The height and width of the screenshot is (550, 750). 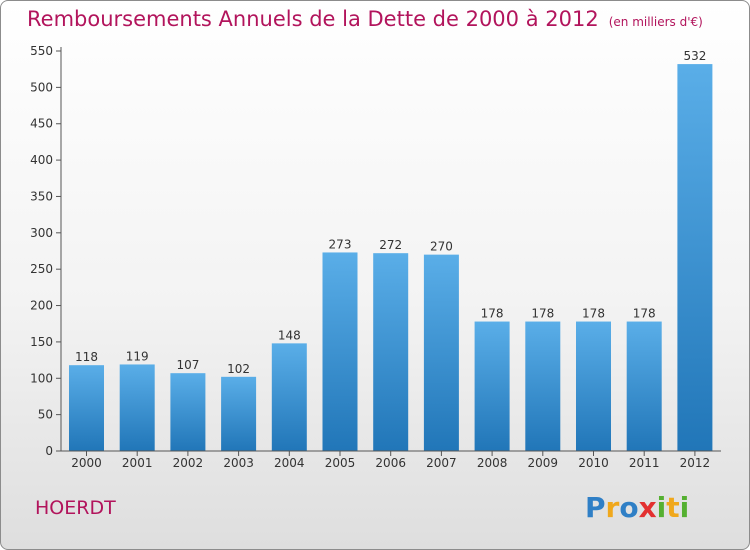 I want to click on x-tick-label: 2012, so click(x=695, y=463).